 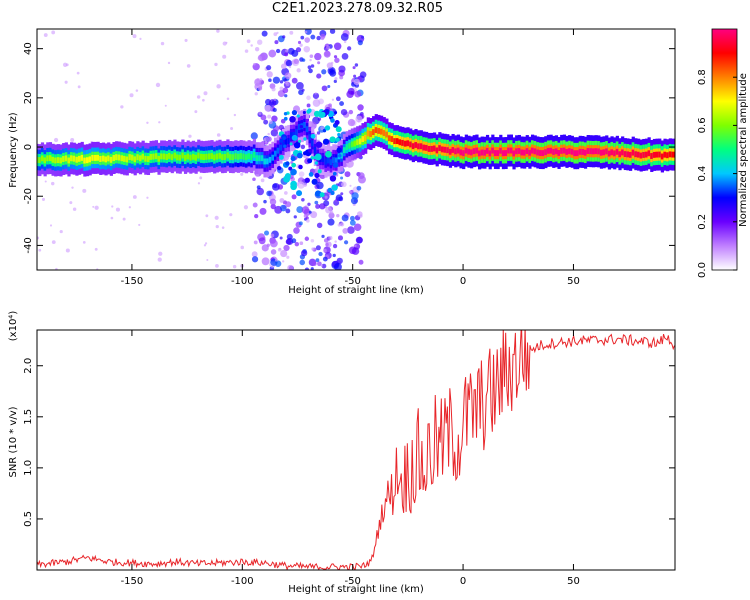 I want to click on spectrogram-y-tick-label: 20, so click(x=28, y=97).